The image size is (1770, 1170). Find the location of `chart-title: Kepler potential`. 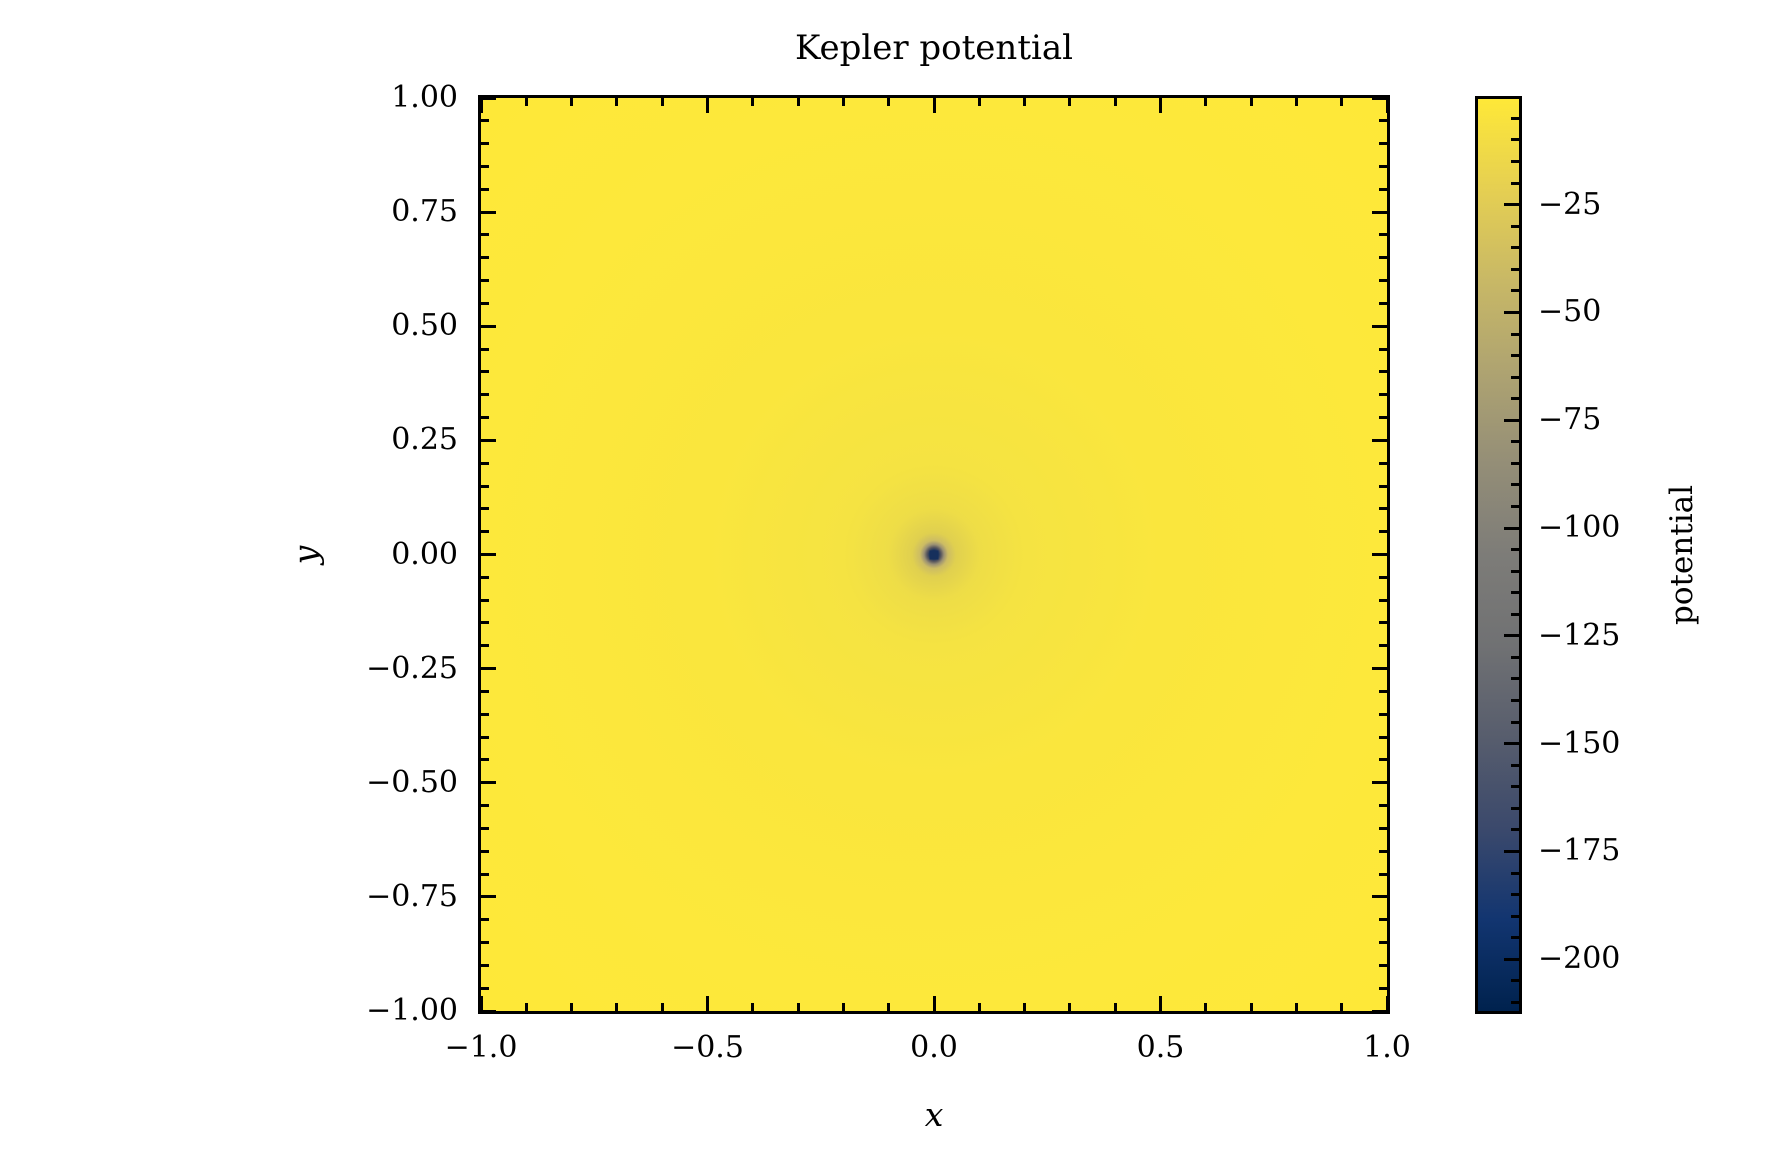

chart-title: Kepler potential is located at coordinates (934, 48).